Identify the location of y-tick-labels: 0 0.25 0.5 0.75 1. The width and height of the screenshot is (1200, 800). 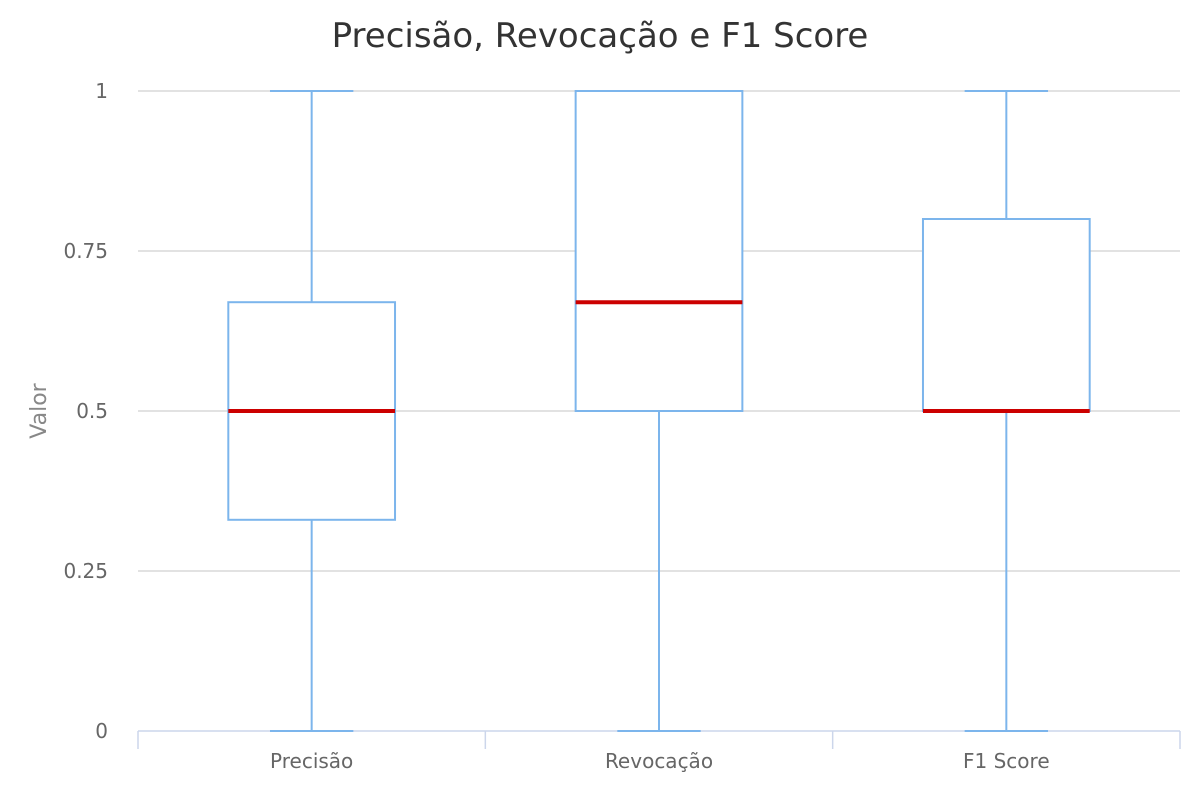
(85, 411).